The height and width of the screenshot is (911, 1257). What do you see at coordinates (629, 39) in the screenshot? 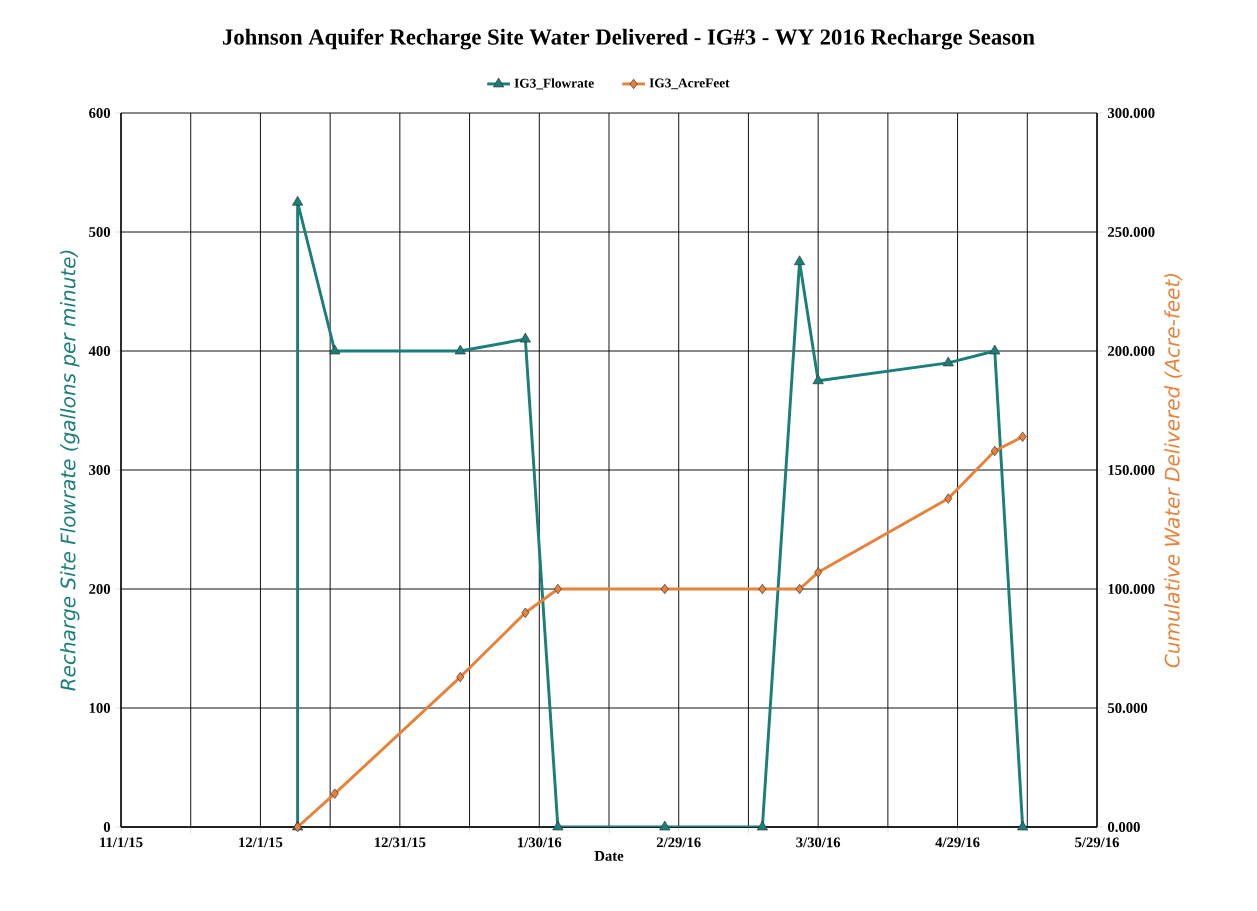
I see `chart-title: Johnson Aquifer Recharge Site Water Delivered - IG#3 - WY 2016 Recharge Season` at bounding box center [629, 39].